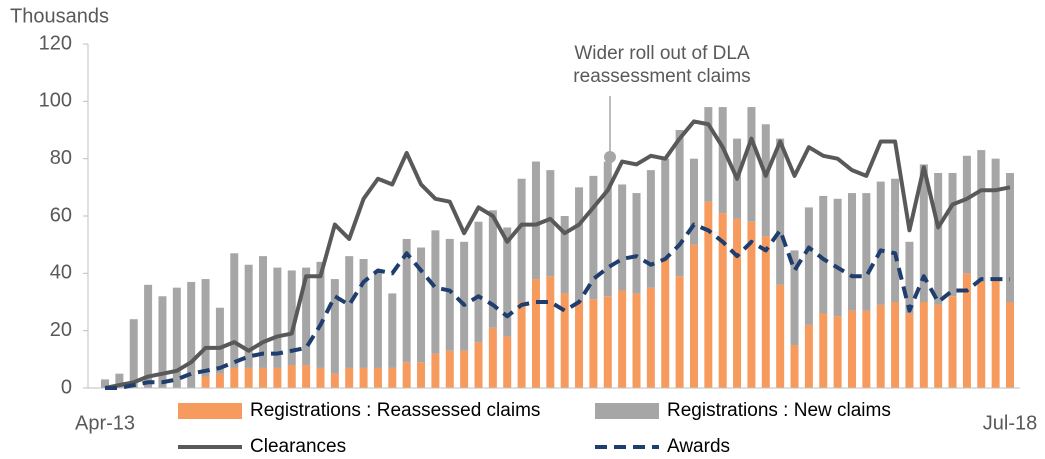 This screenshot has width=1045, height=459. I want to click on y-tick-label: 120, so click(55, 43).